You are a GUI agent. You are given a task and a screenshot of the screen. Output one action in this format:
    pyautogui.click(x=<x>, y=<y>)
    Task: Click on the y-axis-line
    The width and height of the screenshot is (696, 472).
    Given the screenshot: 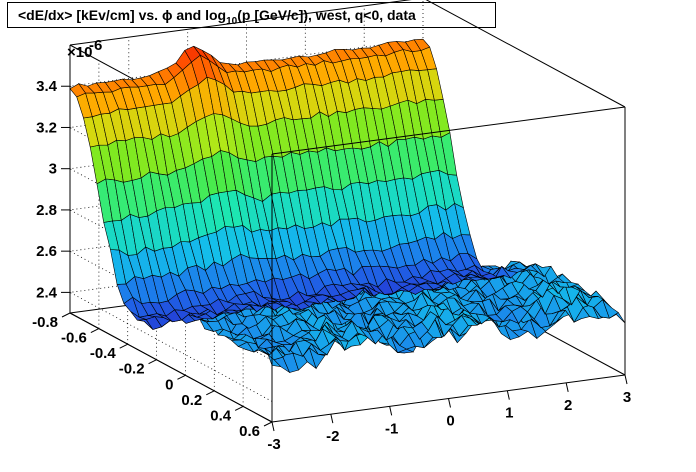 What is the action you would take?
    pyautogui.click(x=171, y=367)
    